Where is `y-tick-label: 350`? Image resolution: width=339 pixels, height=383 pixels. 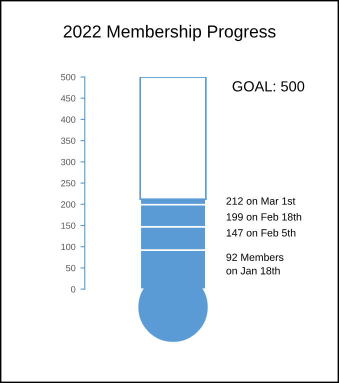
y-tick-label: 350 is located at coordinates (68, 141).